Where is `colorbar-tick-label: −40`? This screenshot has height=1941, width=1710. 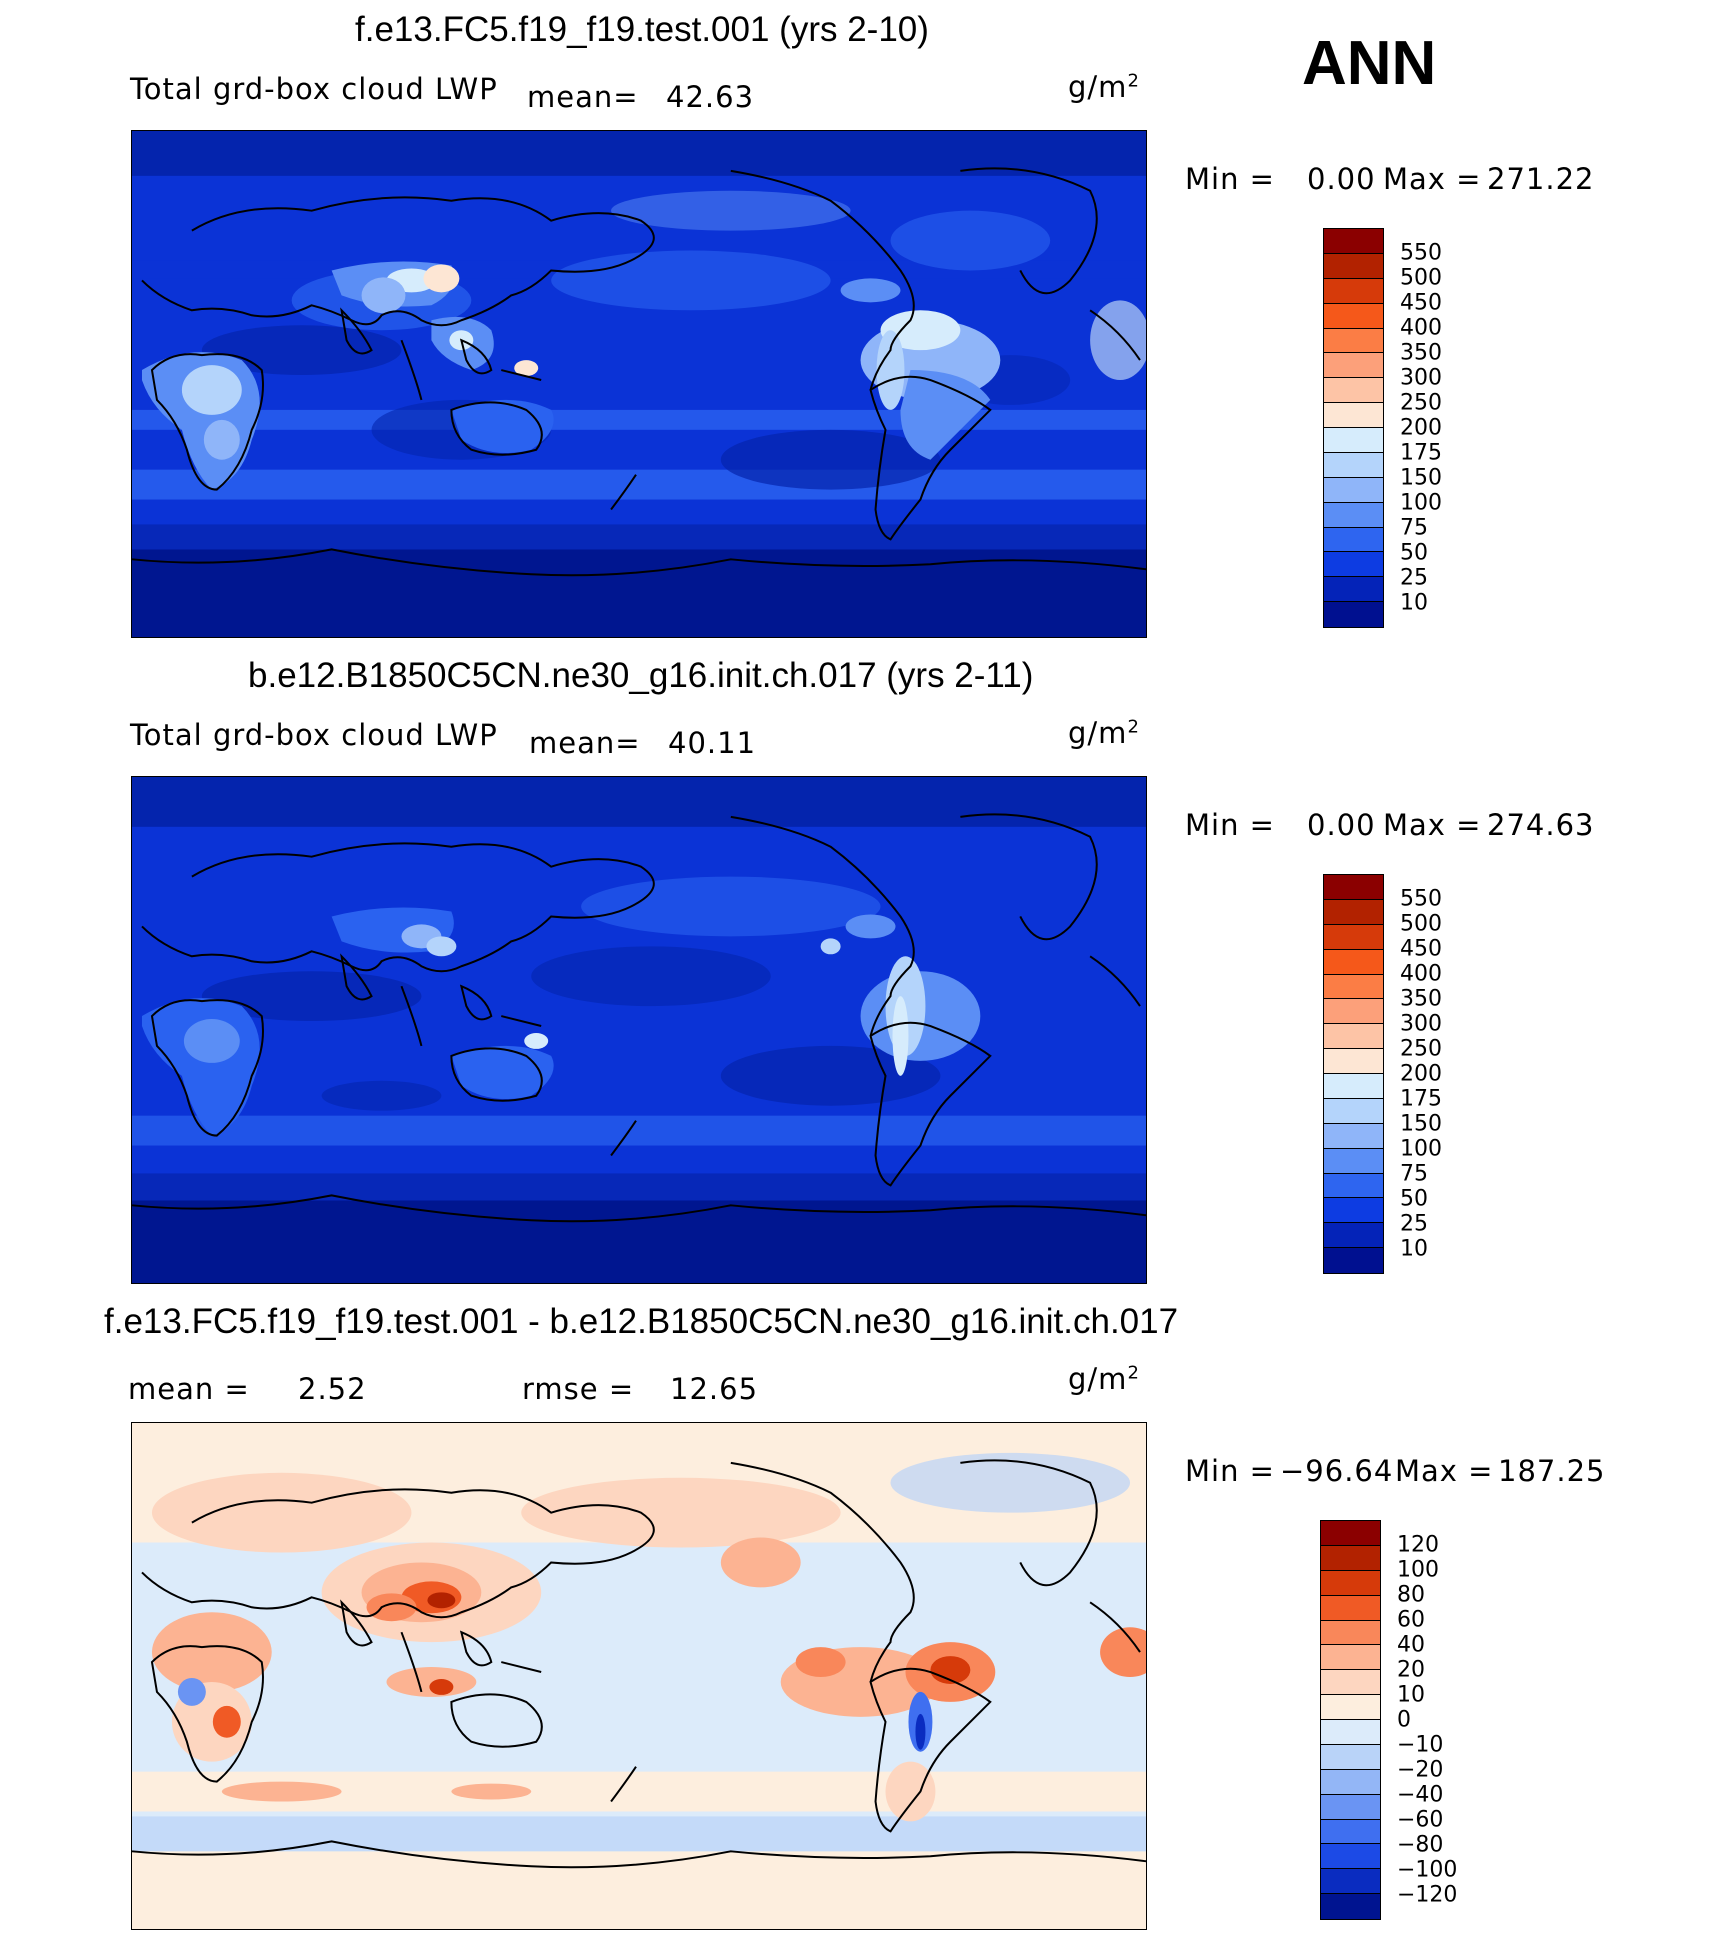 colorbar-tick-label: −40 is located at coordinates (1420, 1795).